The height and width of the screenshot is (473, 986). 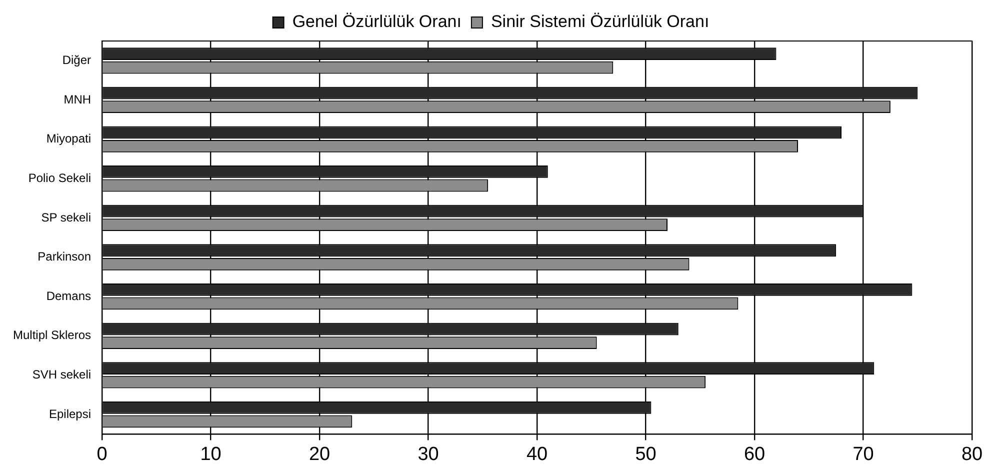 What do you see at coordinates (755, 454) in the screenshot?
I see `x-tick-label: 60` at bounding box center [755, 454].